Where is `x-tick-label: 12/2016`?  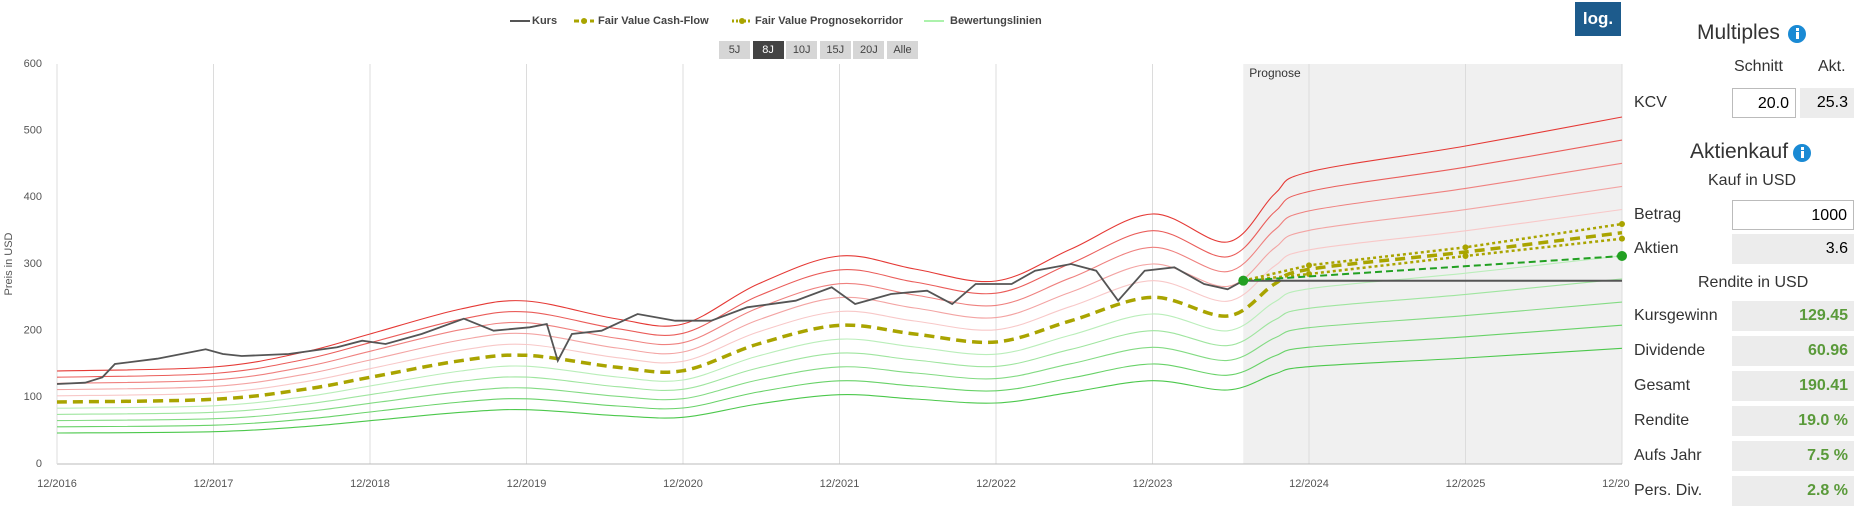 x-tick-label: 12/2016 is located at coordinates (57, 484).